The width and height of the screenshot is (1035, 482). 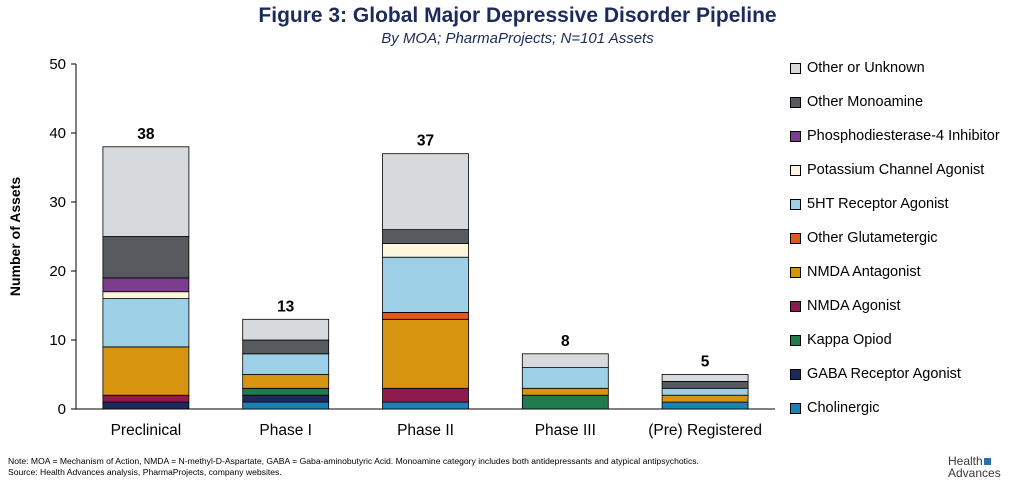 What do you see at coordinates (705, 430) in the screenshot?
I see `x-tick-label: (Pre) Registered` at bounding box center [705, 430].